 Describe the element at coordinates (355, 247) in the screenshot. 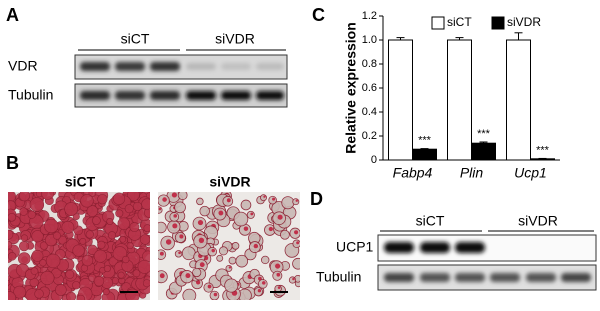

I see `row-label: UCP1` at that location.